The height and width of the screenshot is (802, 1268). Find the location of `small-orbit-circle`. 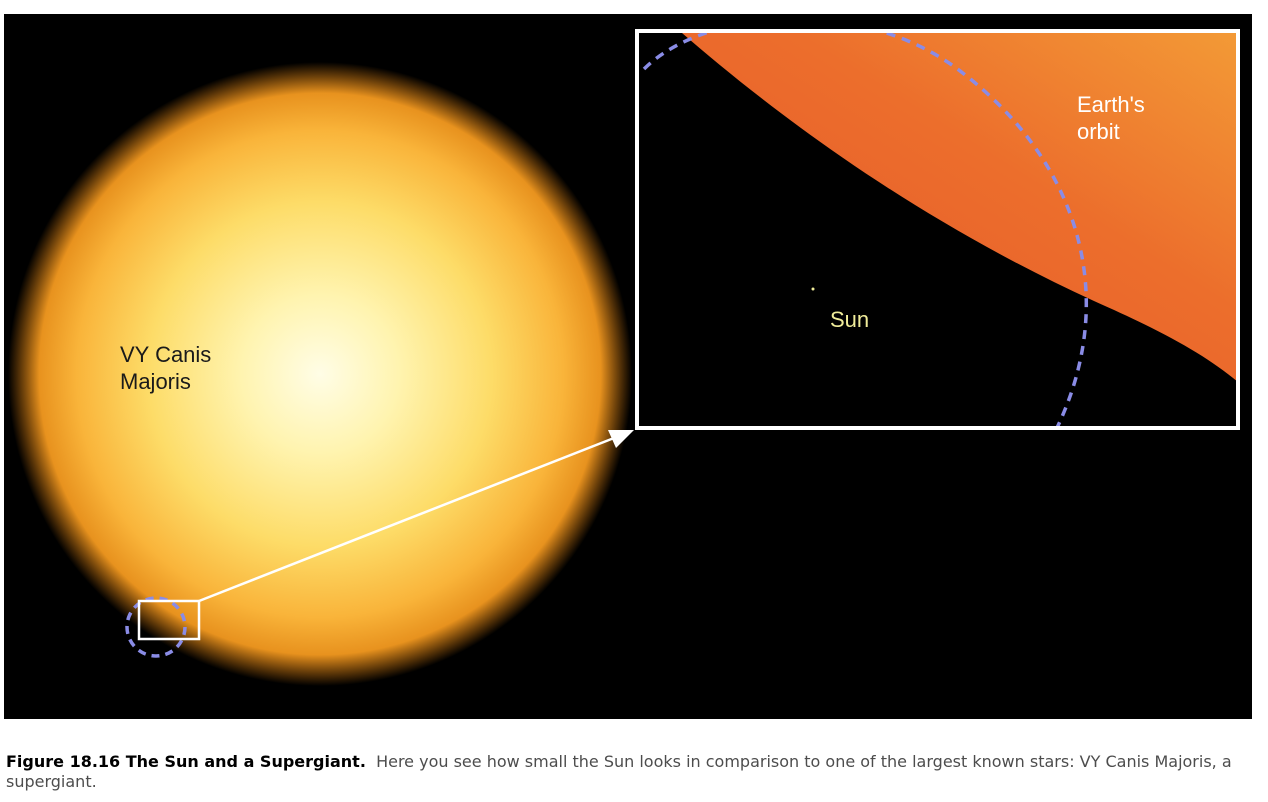

small-orbit-circle is located at coordinates (156, 627).